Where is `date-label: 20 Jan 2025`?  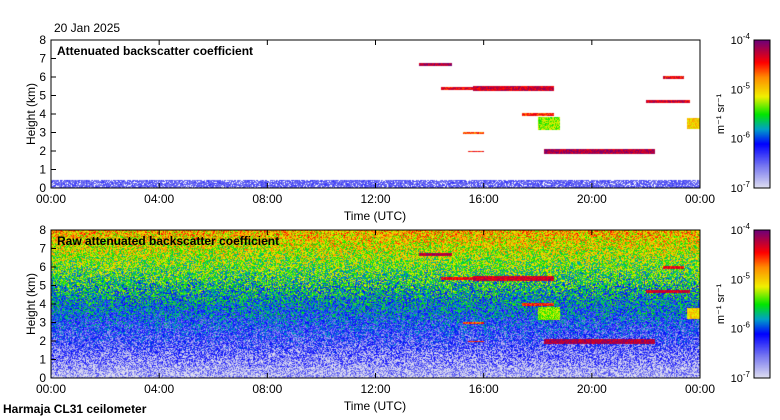
date-label: 20 Jan 2025 is located at coordinates (87, 28).